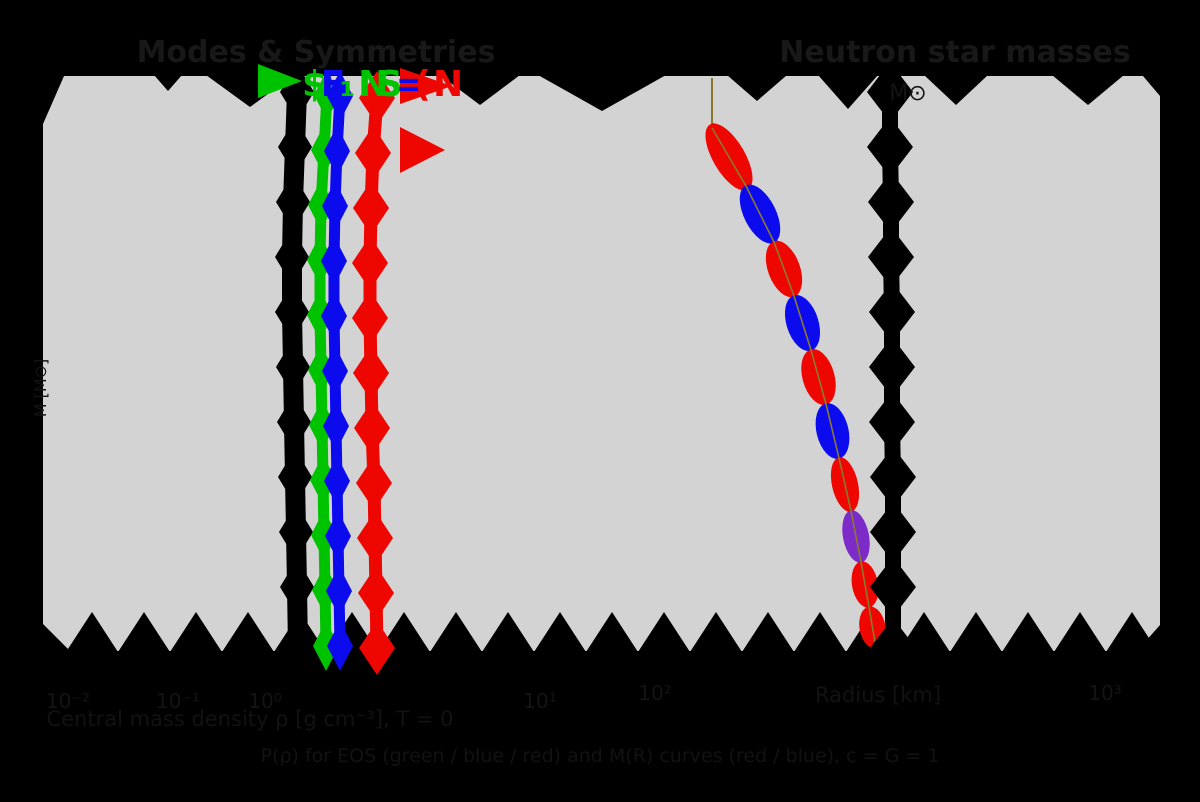 The image size is (1200, 802). I want to click on mr-centerline-olive, so click(794, 388).